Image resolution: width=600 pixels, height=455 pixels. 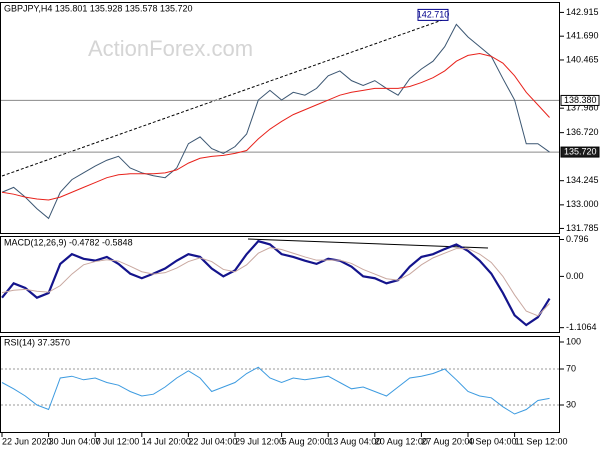 What do you see at coordinates (577, 239) in the screenshot?
I see `y-tick-label: 0.796` at bounding box center [577, 239].